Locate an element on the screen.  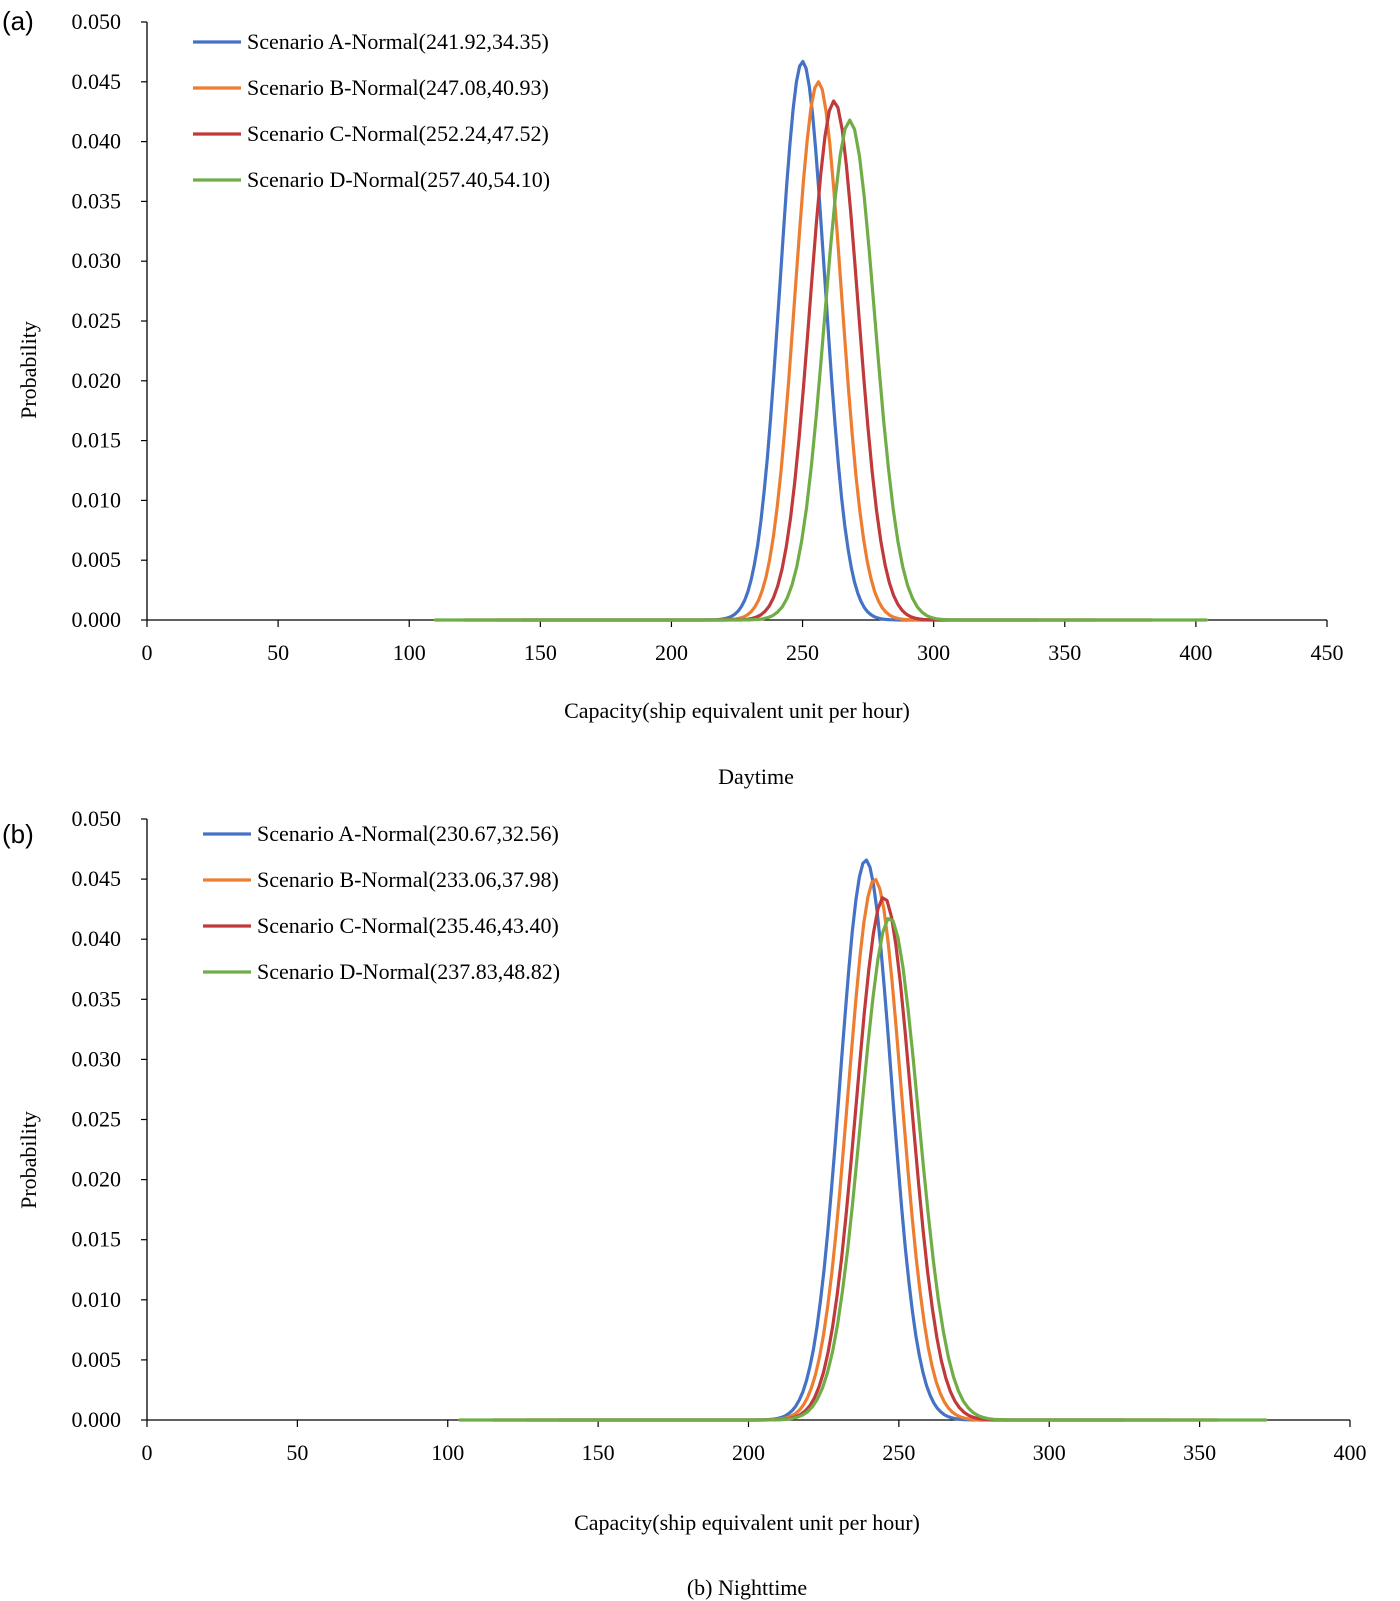
legend-label: Scenario A-Normal(241.92,34.35) is located at coordinates (398, 41).